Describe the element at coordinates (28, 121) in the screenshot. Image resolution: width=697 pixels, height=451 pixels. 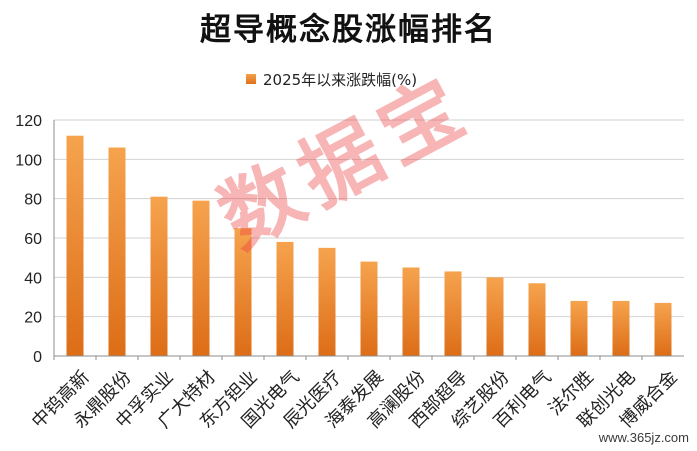
I see `y-tick-label: 120` at that location.